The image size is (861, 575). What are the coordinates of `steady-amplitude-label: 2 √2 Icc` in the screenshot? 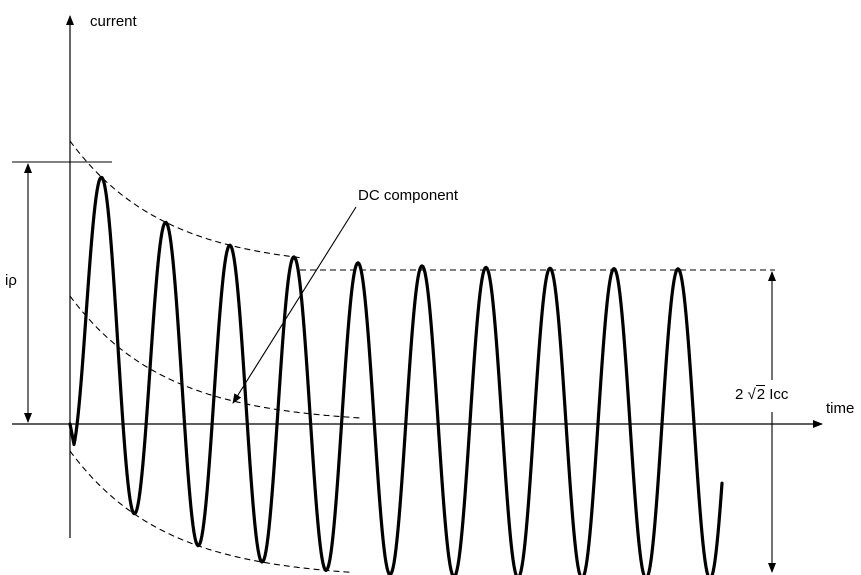 It's located at (762, 394).